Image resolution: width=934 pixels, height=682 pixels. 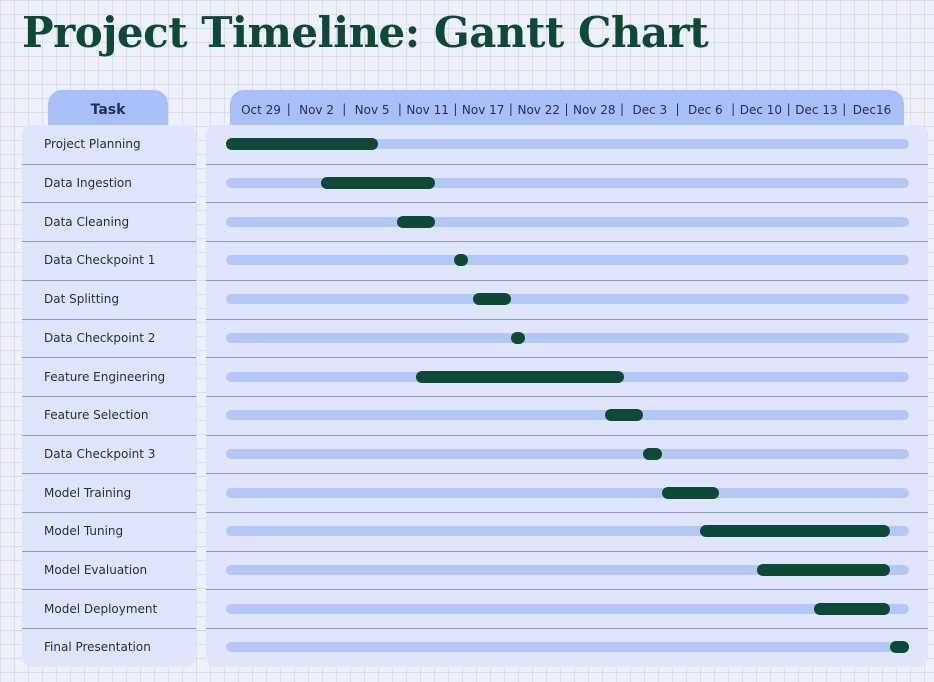 What do you see at coordinates (872, 110) in the screenshot?
I see `date-tick-label: Dec16` at bounding box center [872, 110].